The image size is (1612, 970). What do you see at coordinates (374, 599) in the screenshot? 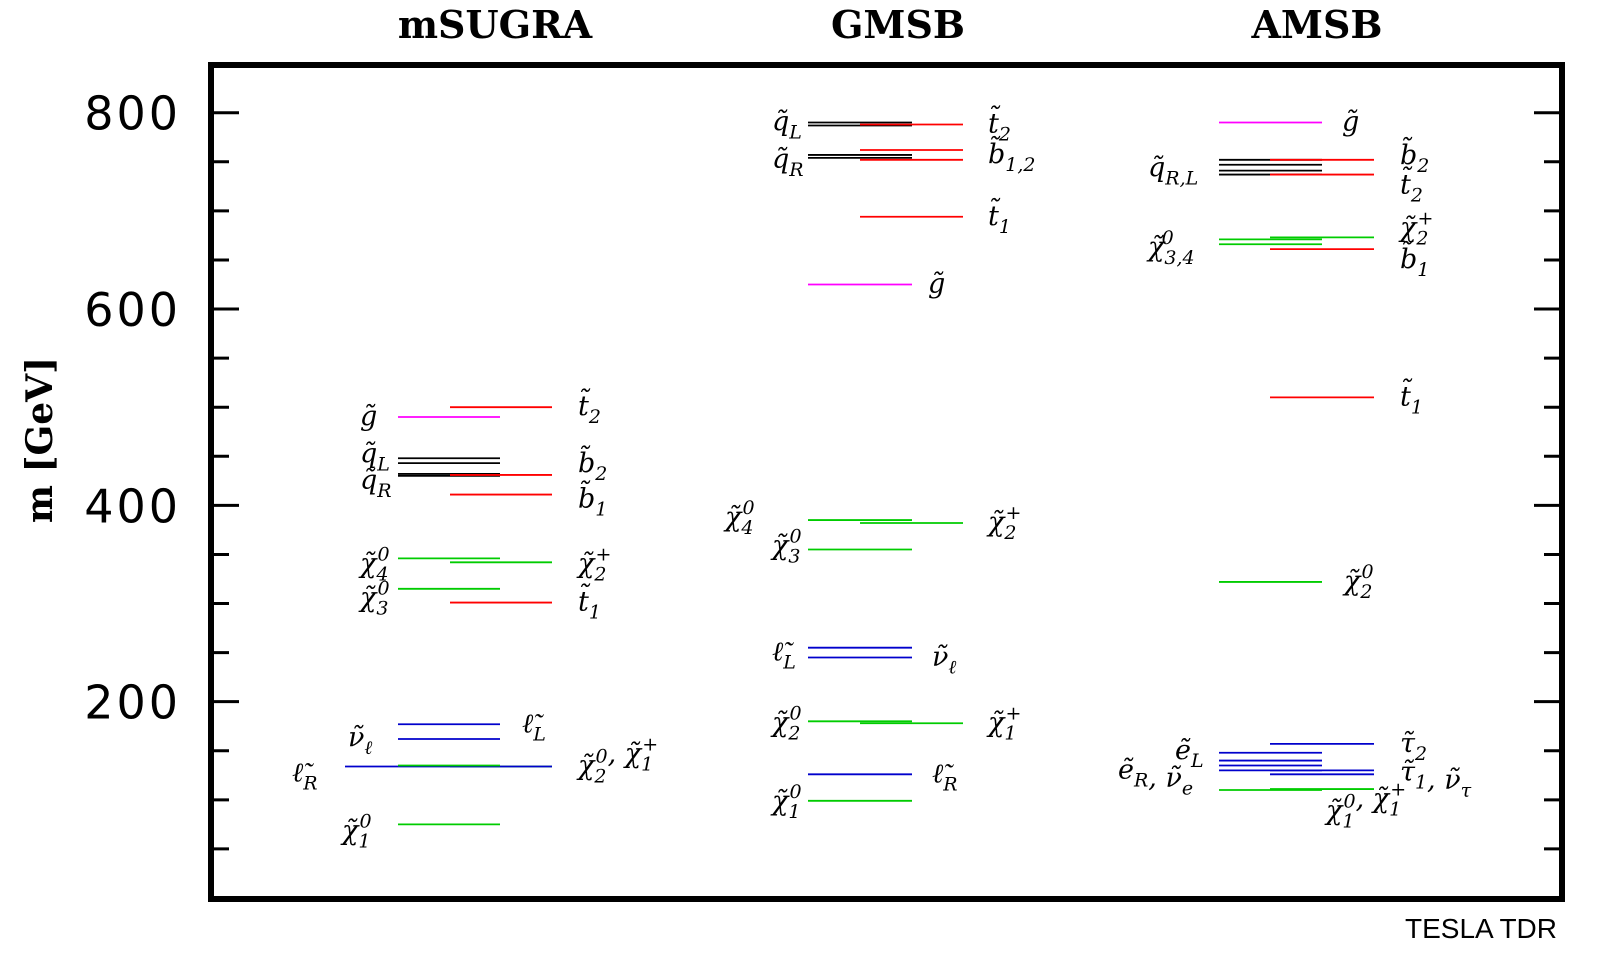
I see `particle-label-msugra: χ̃30` at bounding box center [374, 599].